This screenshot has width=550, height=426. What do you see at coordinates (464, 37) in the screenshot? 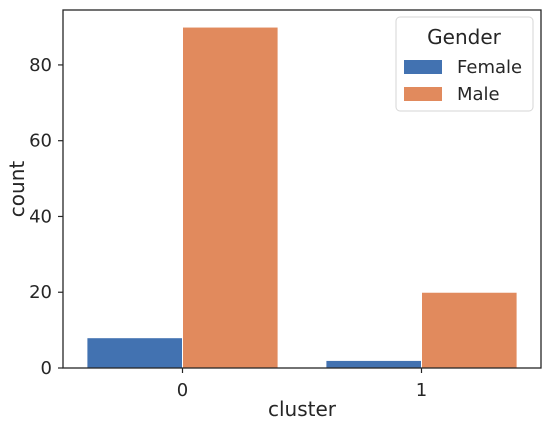
I see `legend-title: Gender` at bounding box center [464, 37].